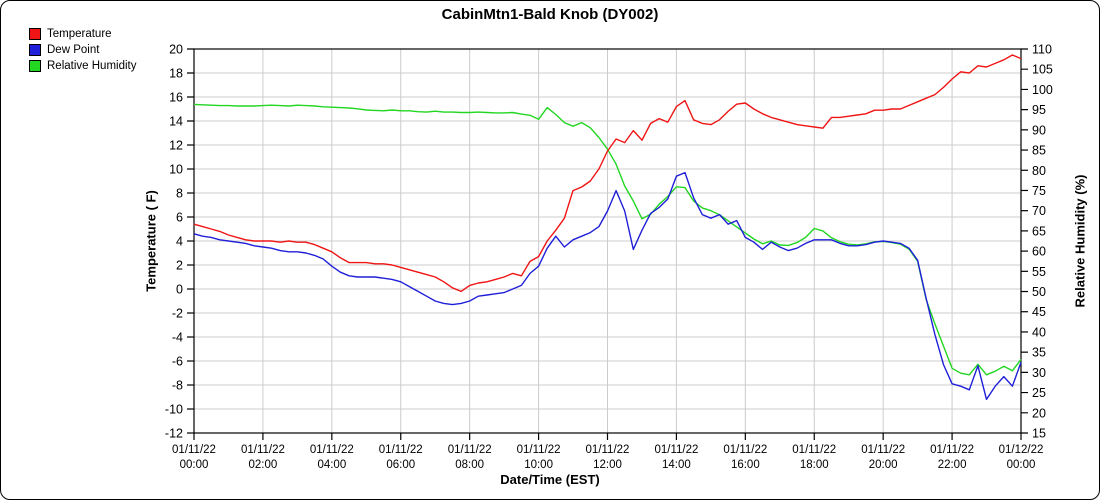  Describe the element at coordinates (1042, 50) in the screenshot. I see `right-axis-tick-label: 110` at that location.